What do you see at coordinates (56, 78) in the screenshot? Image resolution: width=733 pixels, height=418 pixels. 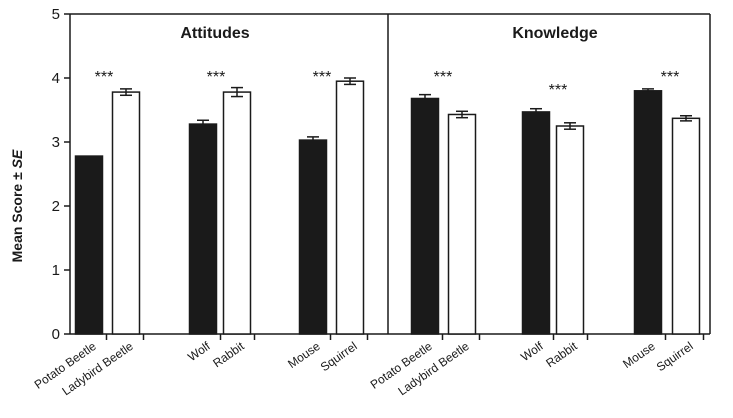 I see `y-tick-label: 4` at bounding box center [56, 78].